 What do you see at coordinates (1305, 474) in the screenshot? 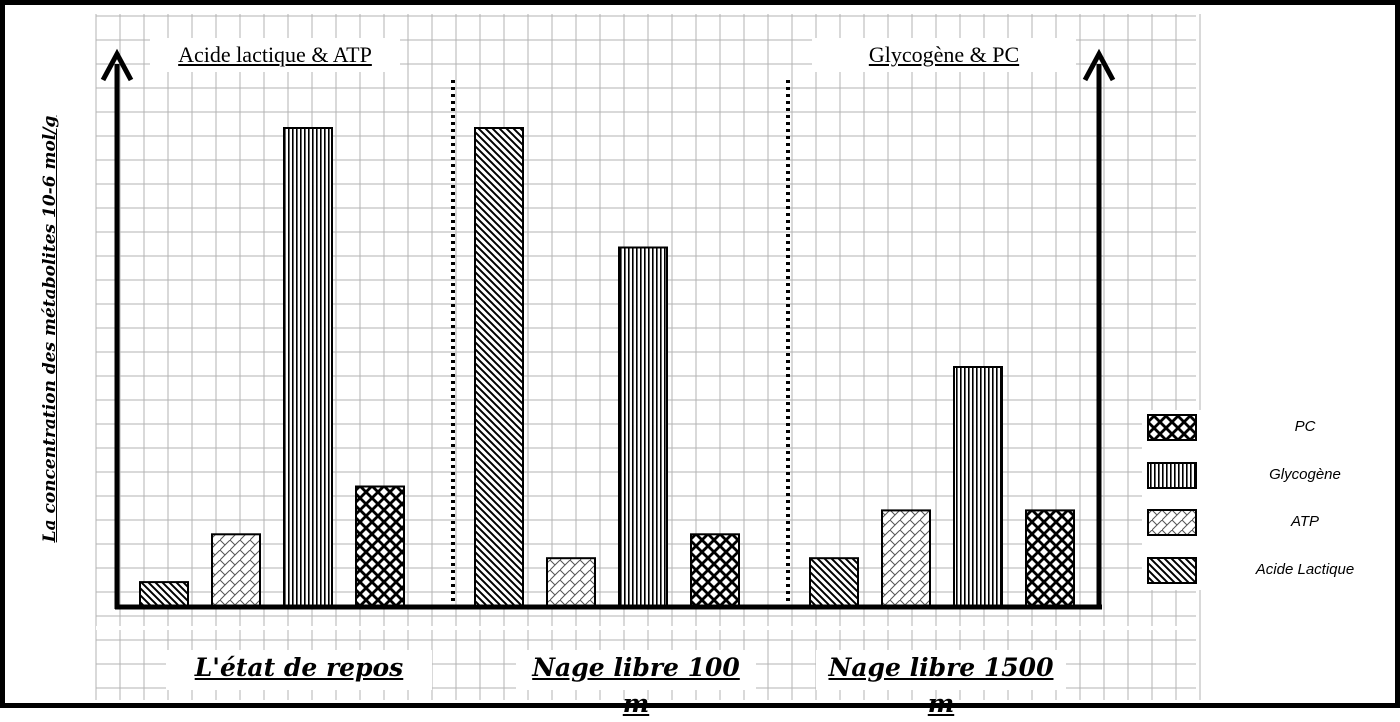
I see `legend-label-glycogene: Glycogène` at bounding box center [1305, 474].